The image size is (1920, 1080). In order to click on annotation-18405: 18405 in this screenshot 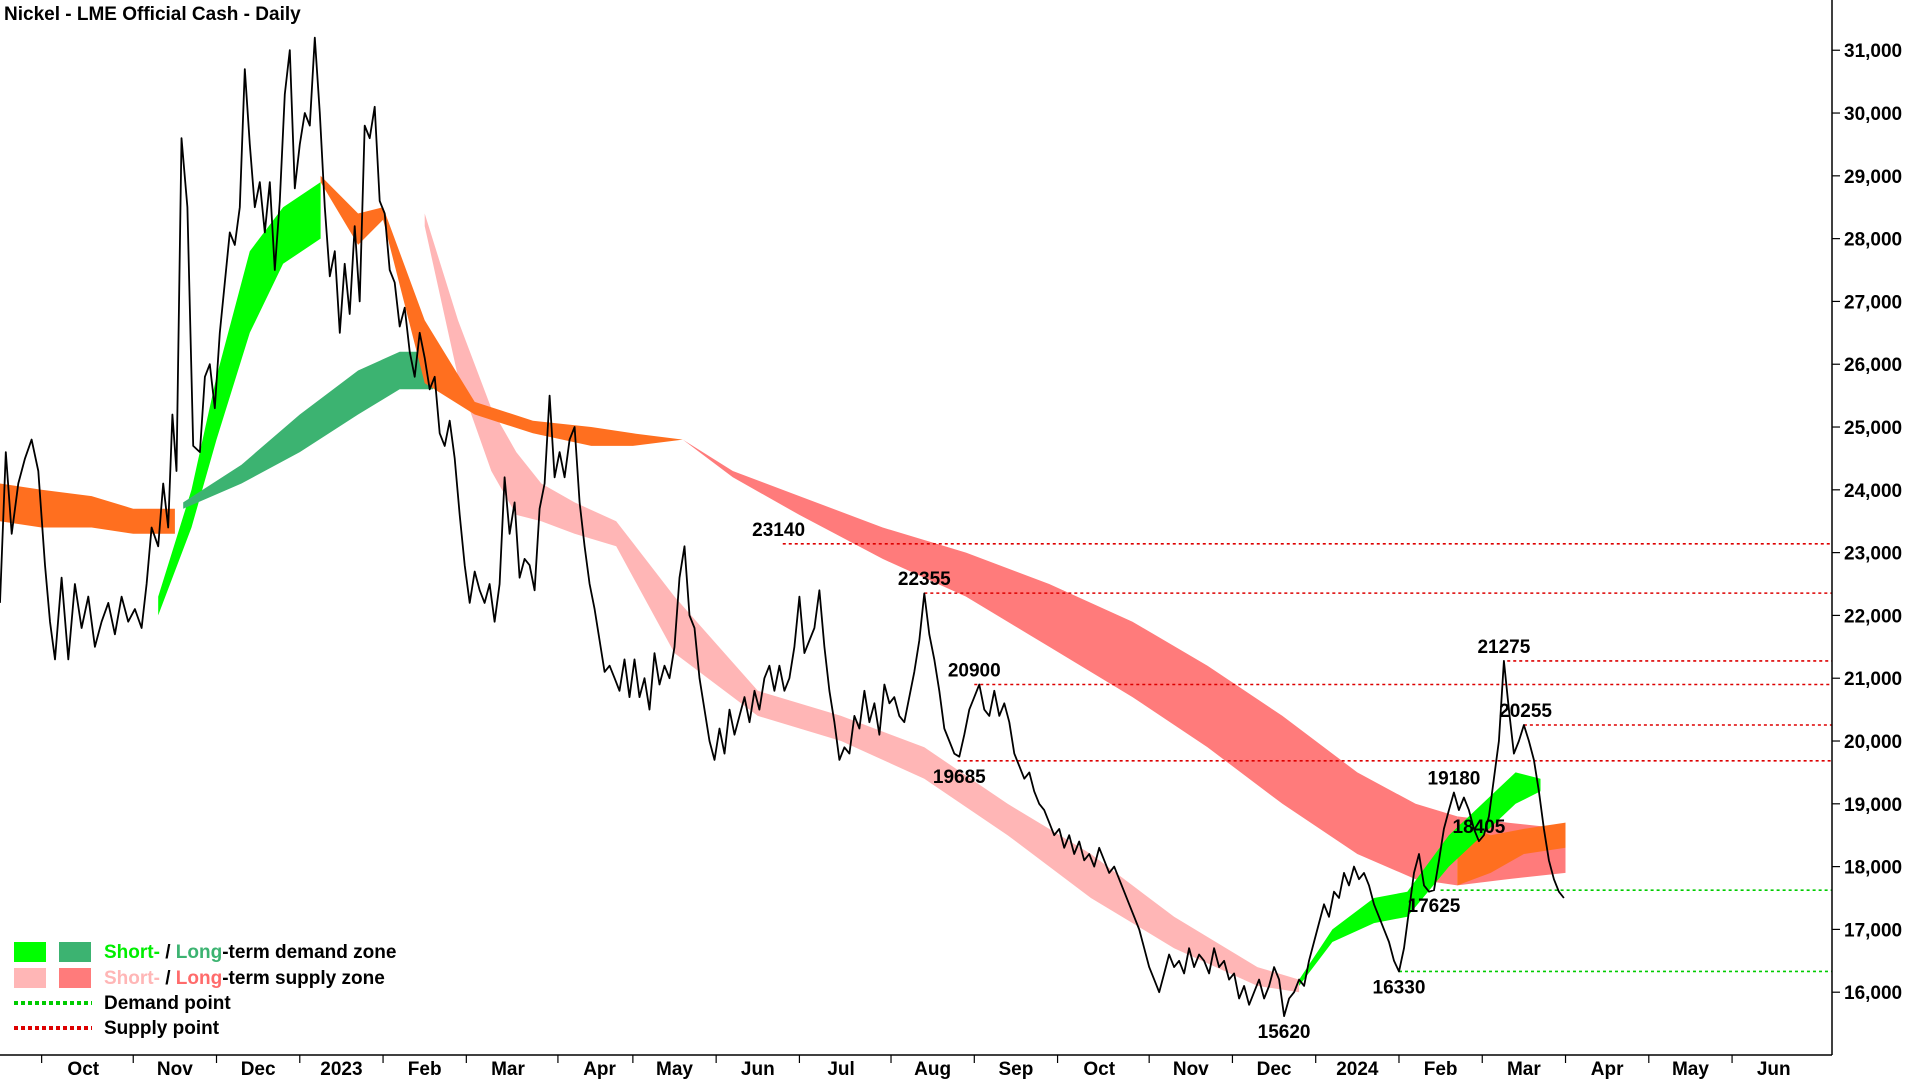, I will do `click(1479, 827)`.